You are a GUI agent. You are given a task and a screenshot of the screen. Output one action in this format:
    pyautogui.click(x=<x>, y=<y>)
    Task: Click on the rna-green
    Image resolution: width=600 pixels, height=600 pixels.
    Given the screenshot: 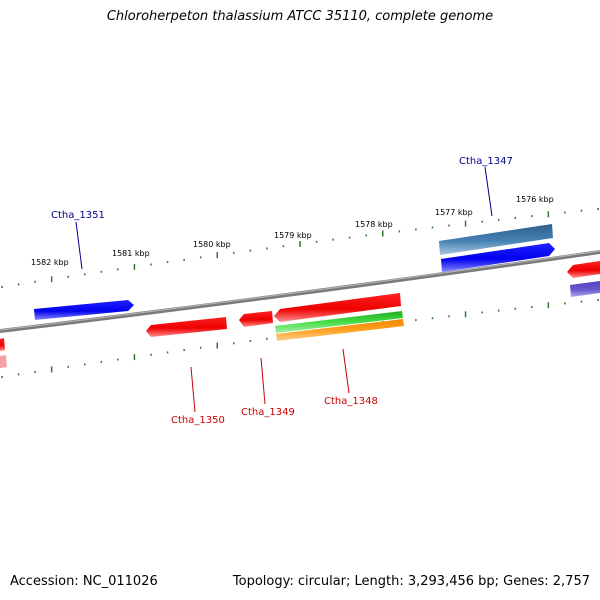 What is the action you would take?
    pyautogui.click(x=339, y=322)
    